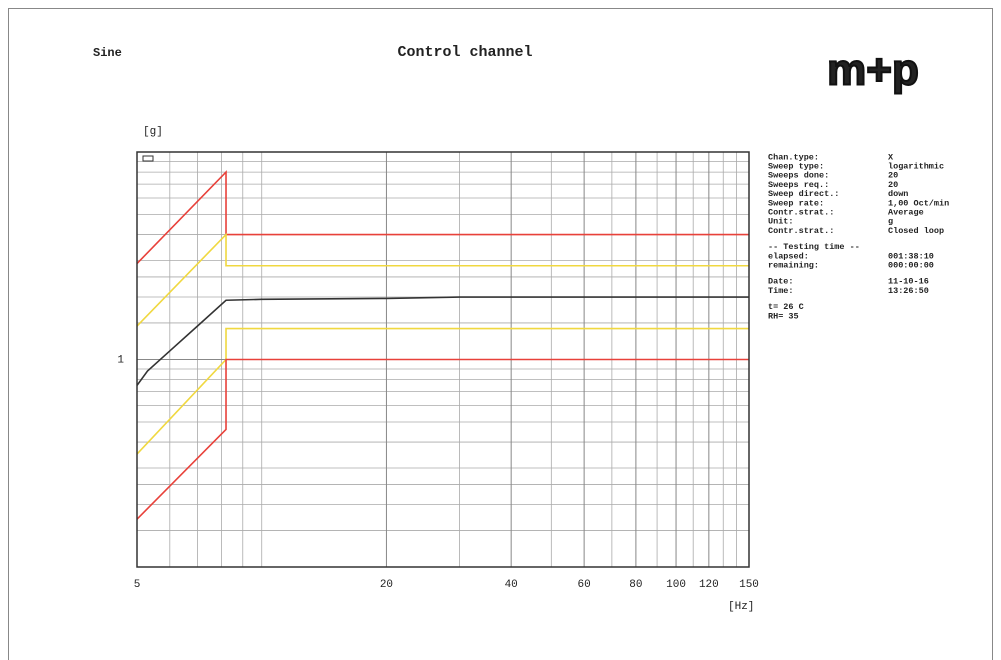 This screenshot has width=1001, height=660. I want to click on info-label: t= 26 C, so click(786, 307).